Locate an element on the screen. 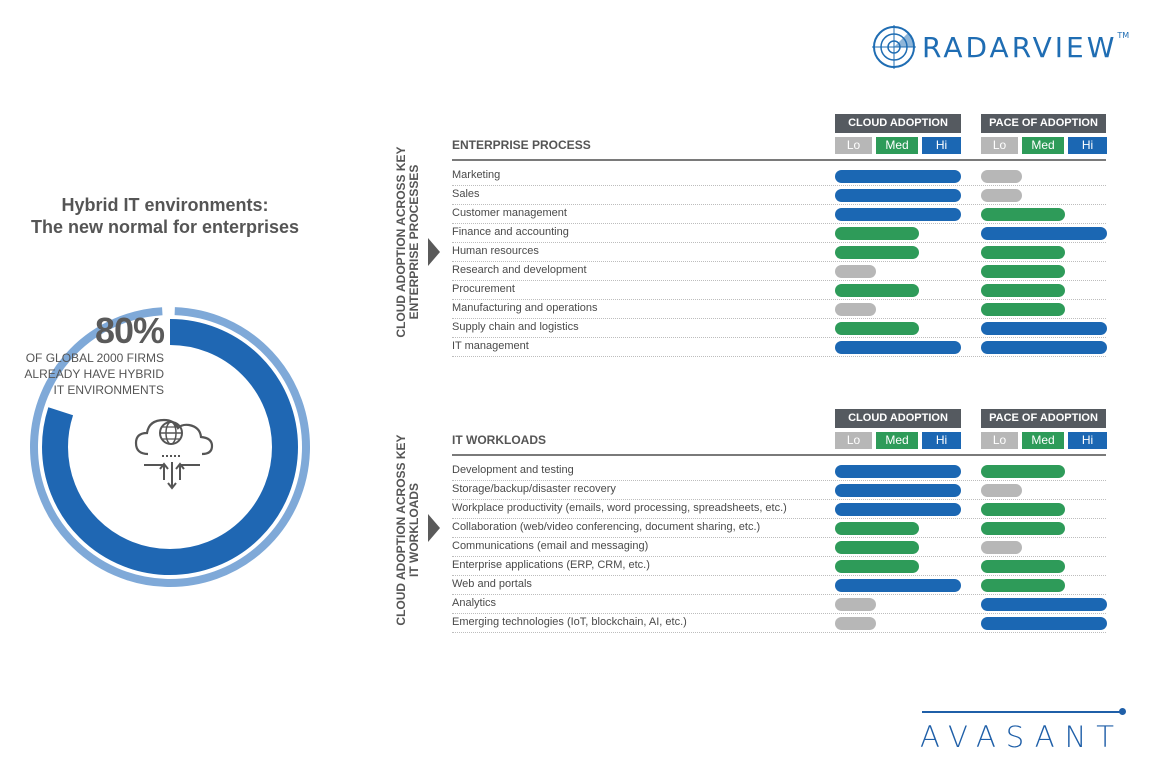  hybrid-it-donut is located at coordinates (169, 447).